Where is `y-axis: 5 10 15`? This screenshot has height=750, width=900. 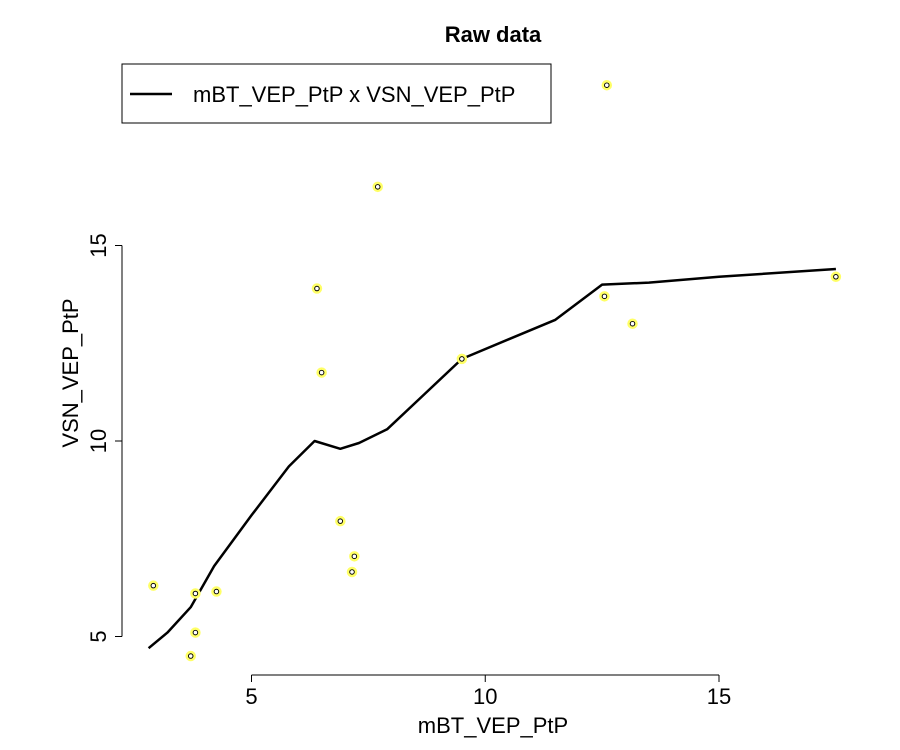 y-axis: 5 10 15 is located at coordinates (104, 438).